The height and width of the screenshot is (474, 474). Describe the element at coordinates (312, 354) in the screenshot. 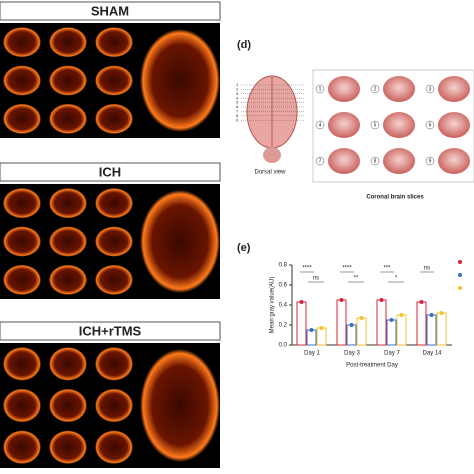

I see `x-tick-label: Day 1` at that location.